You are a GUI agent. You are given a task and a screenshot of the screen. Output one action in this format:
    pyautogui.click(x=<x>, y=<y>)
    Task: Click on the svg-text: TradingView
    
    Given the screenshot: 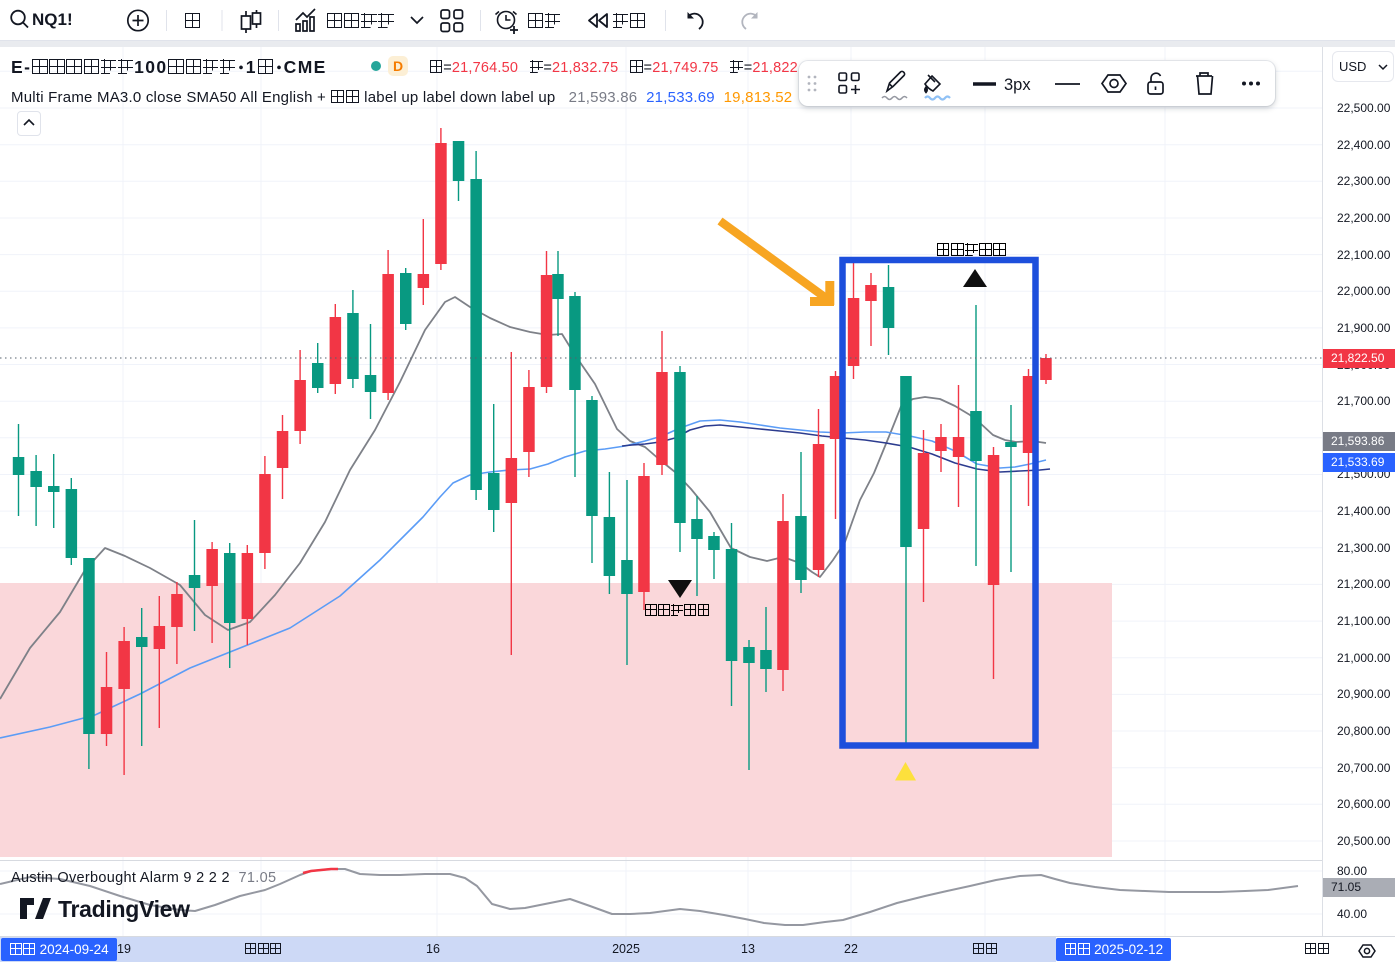 What is the action you would take?
    pyautogui.click(x=124, y=909)
    